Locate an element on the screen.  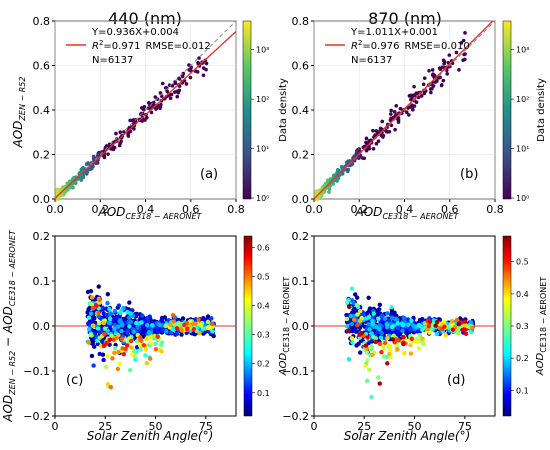
panel-a-n: N=6137 is located at coordinates (112, 60).